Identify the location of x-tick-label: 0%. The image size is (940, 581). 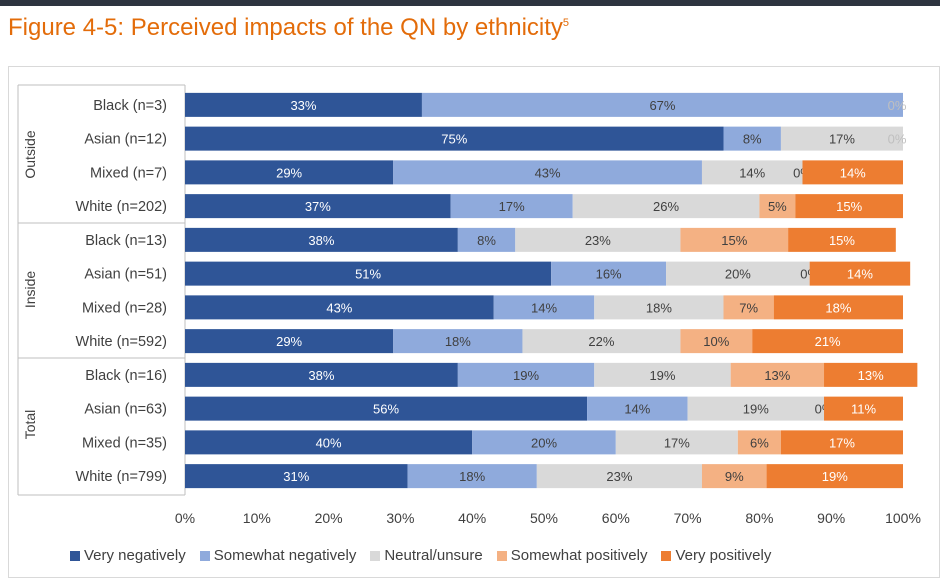
(185, 518).